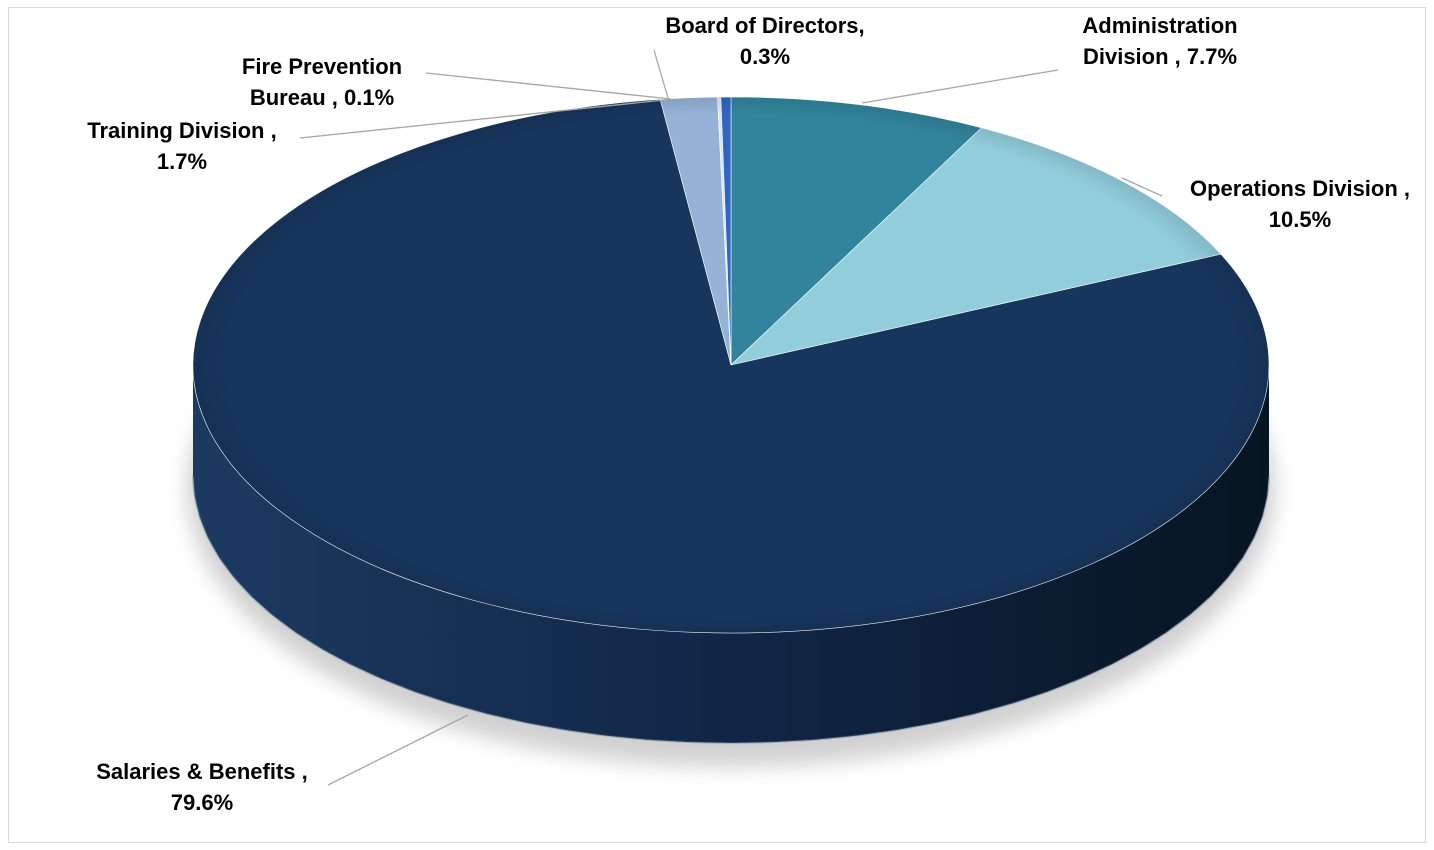 This screenshot has width=1434, height=850. What do you see at coordinates (764, 41) in the screenshot?
I see `data-label-5: Board of Directors, 0.3%` at bounding box center [764, 41].